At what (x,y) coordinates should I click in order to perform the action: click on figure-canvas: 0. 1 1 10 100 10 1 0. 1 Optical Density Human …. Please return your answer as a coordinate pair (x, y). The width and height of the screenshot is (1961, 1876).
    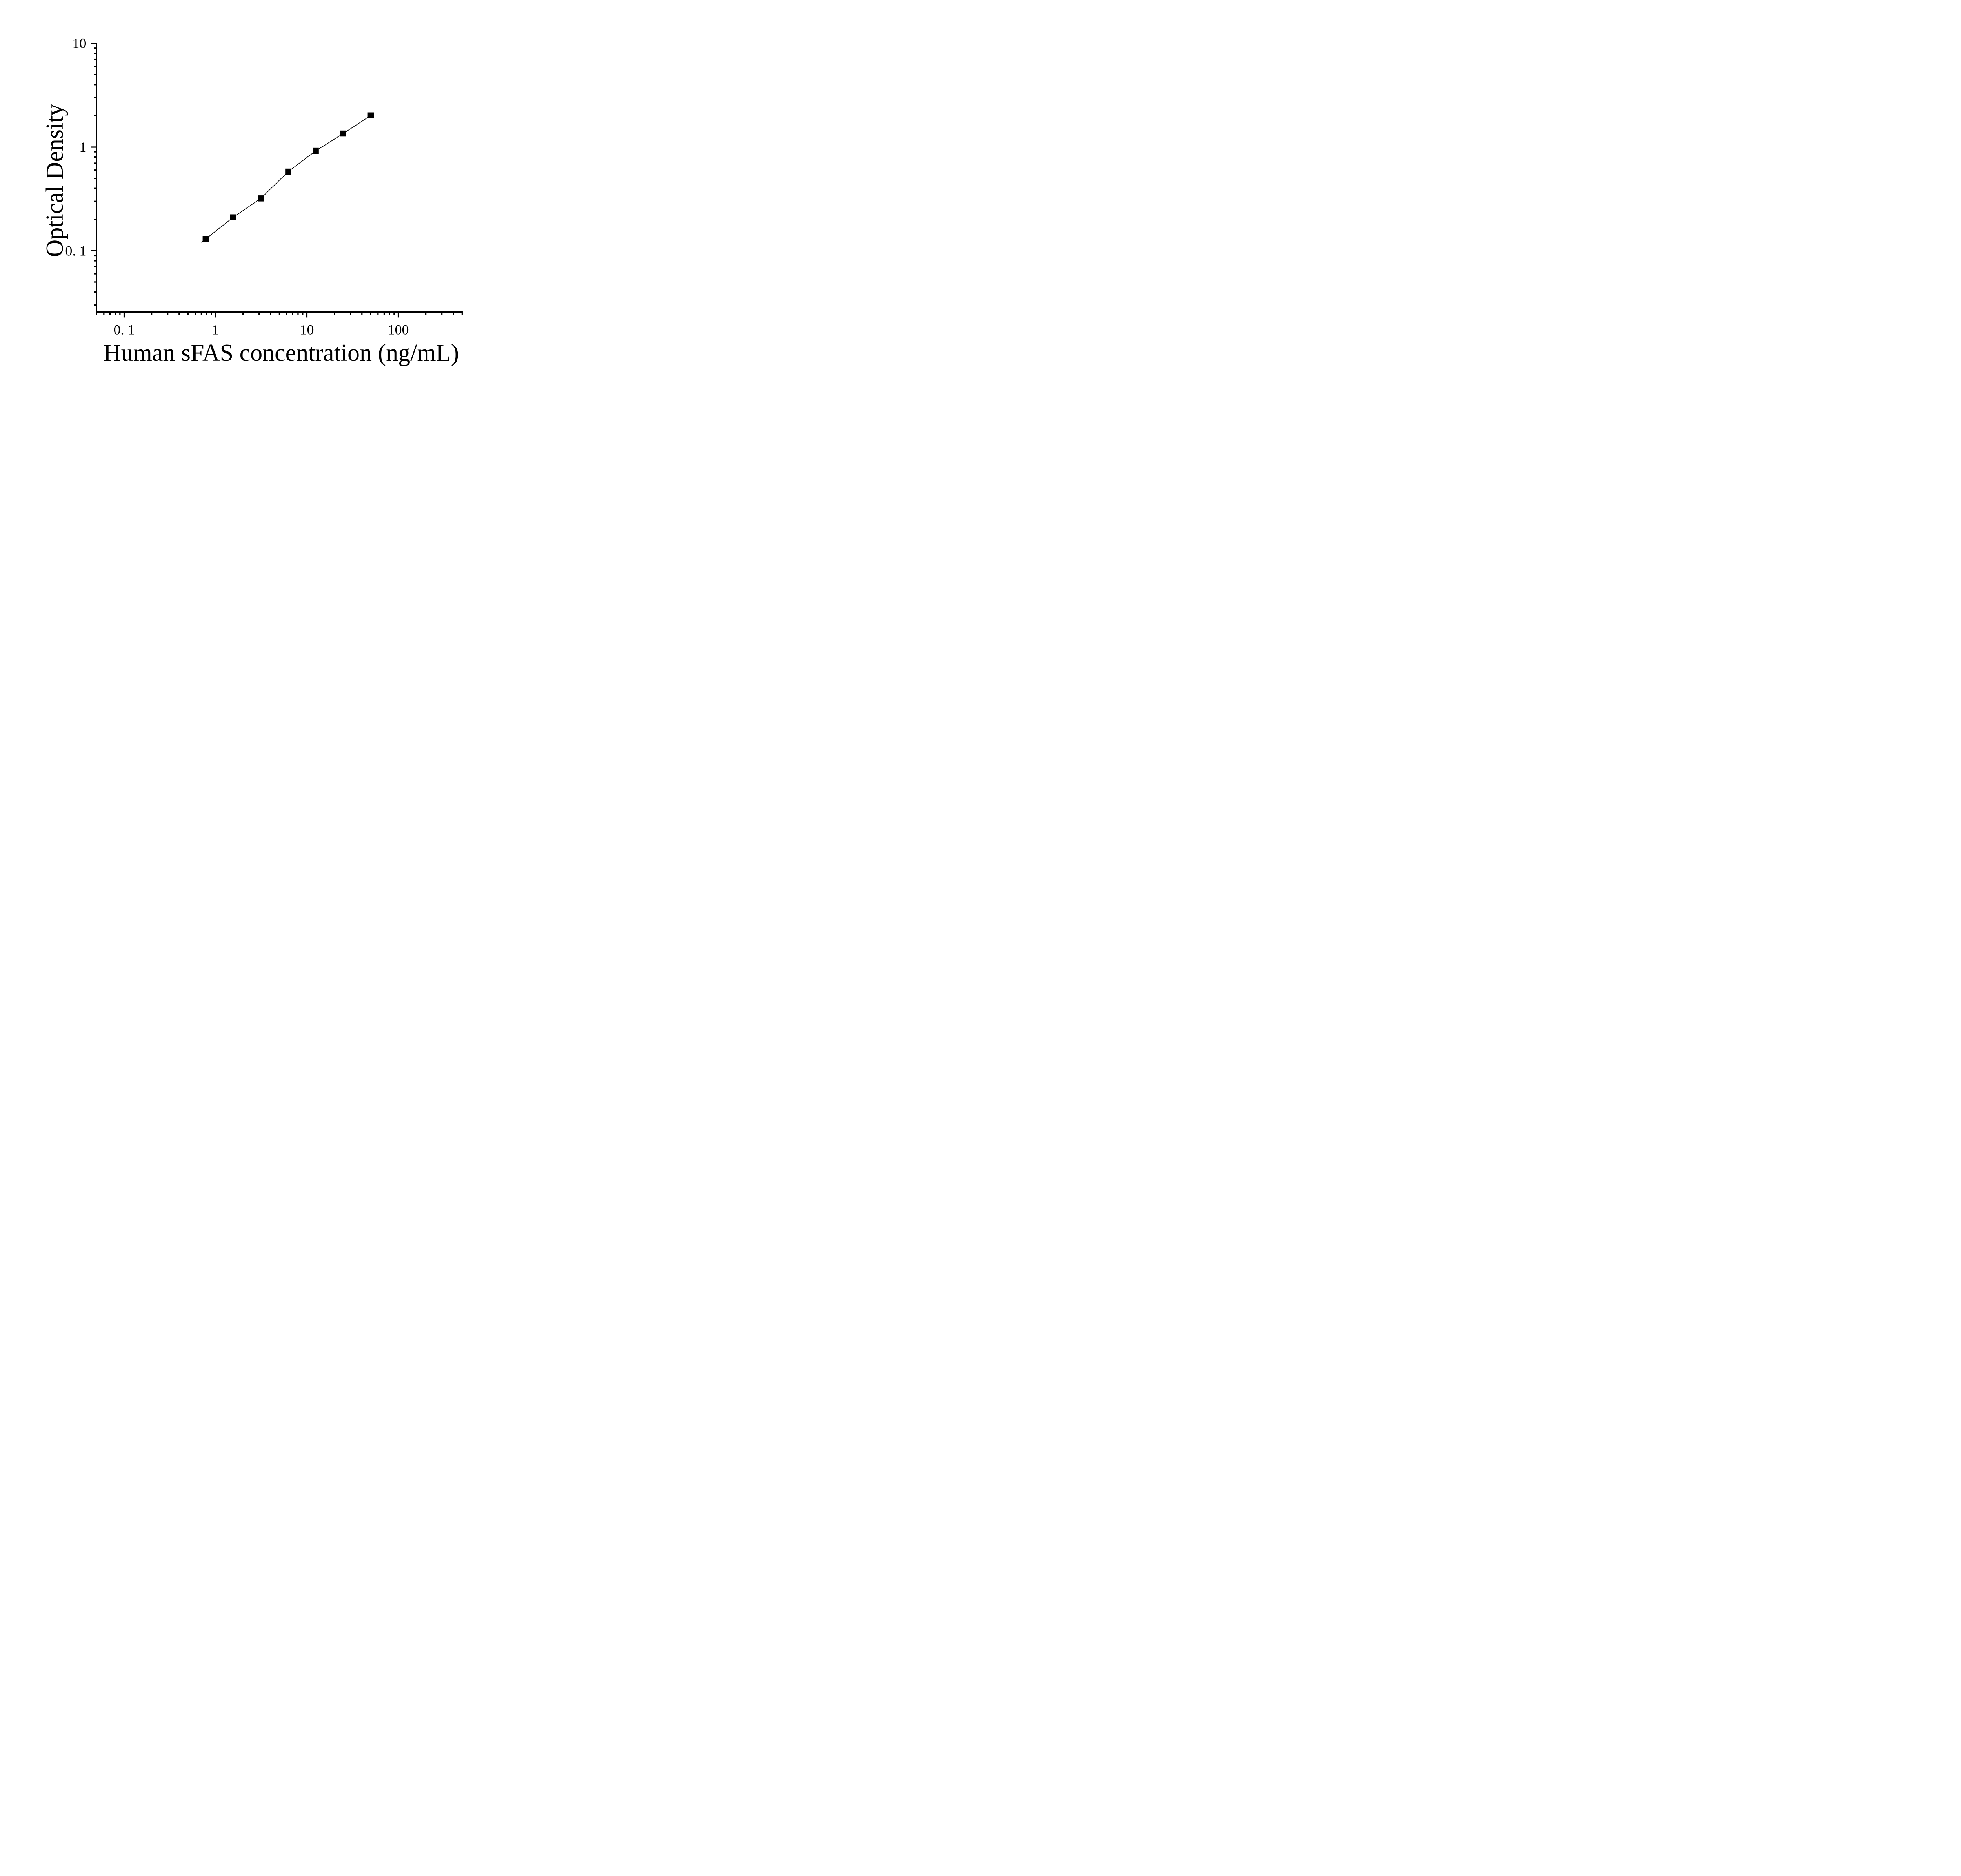
    Looking at the image, I should click on (268, 187).